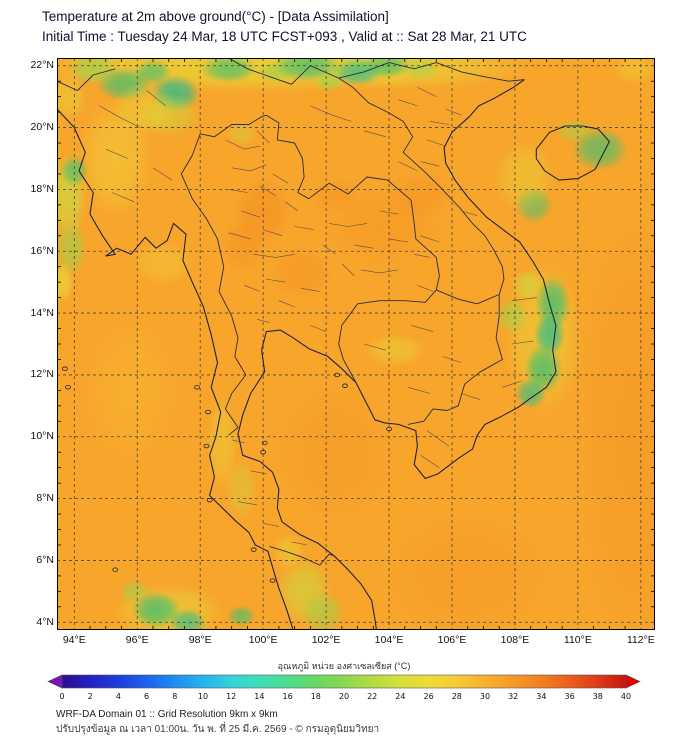 The width and height of the screenshot is (676, 756). I want to click on lat-tick-label: 16°N, so click(42, 250).